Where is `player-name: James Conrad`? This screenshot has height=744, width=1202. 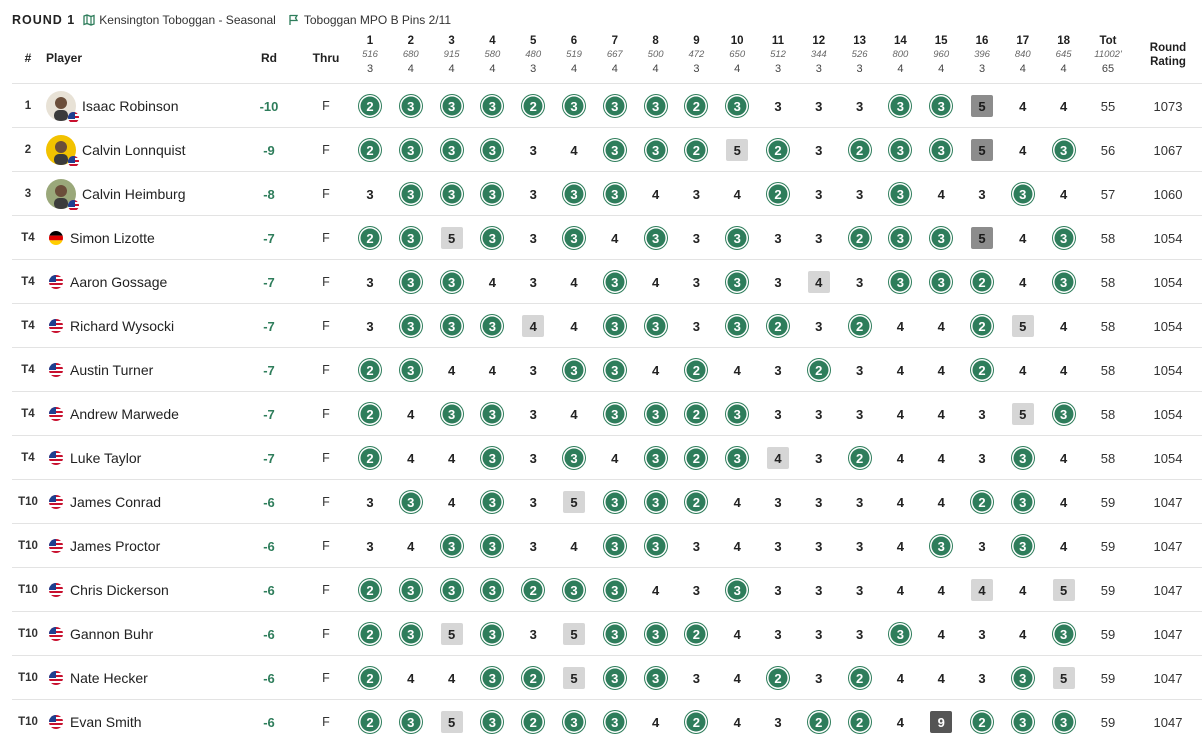 player-name: James Conrad is located at coordinates (116, 502).